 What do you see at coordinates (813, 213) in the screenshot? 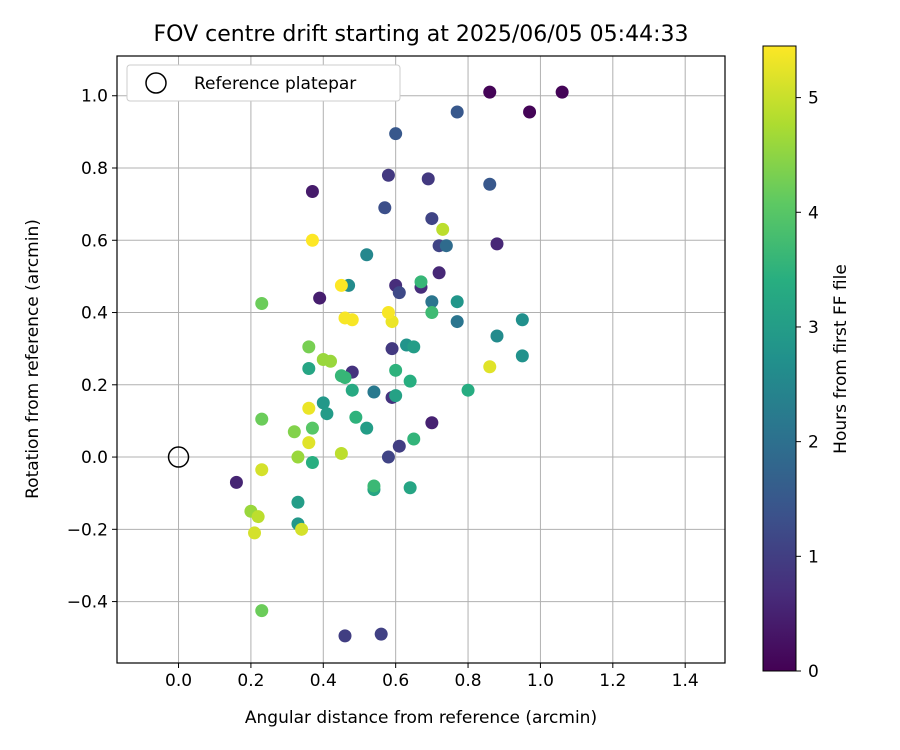
I see `colorbar-tick-label: 4` at bounding box center [813, 213].